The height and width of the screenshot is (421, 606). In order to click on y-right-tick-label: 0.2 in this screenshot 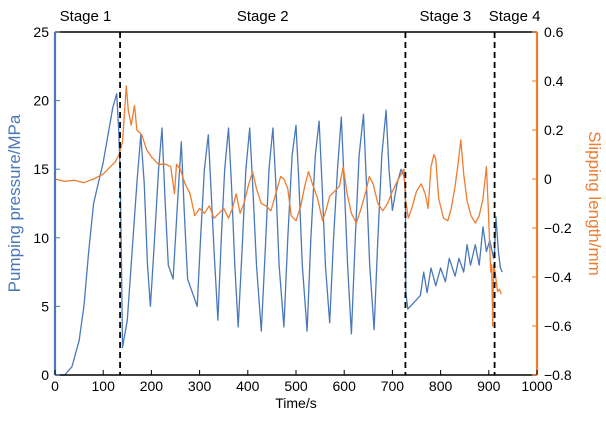, I will do `click(554, 130)`.